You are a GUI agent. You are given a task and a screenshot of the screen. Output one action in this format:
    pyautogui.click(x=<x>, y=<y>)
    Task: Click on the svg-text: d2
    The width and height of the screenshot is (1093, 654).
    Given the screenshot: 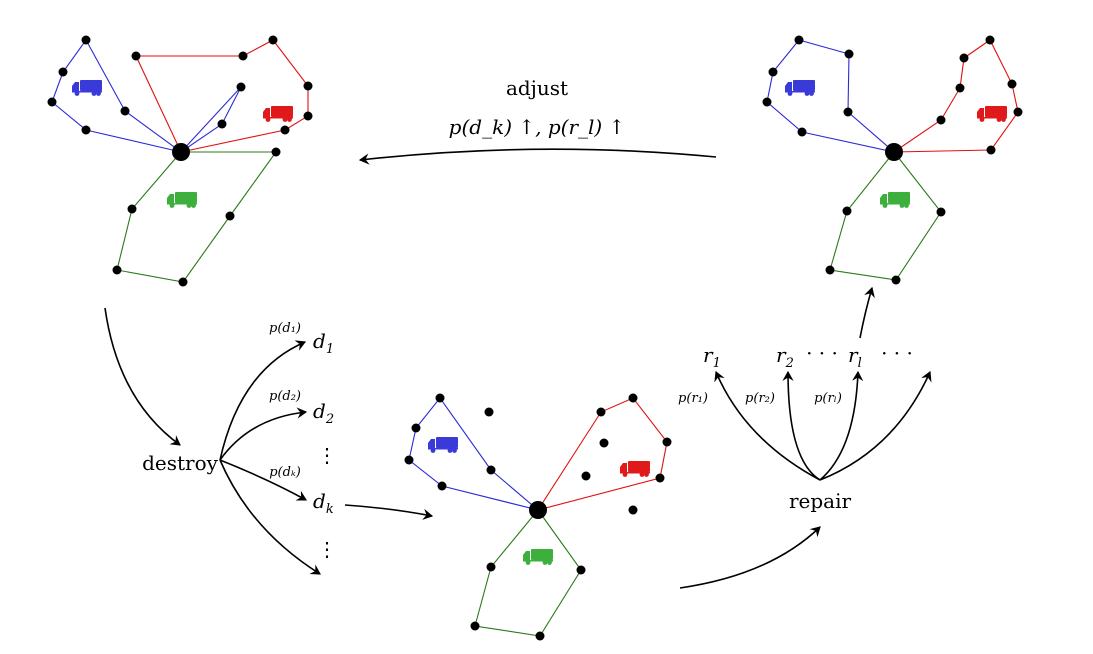 What is the action you would take?
    pyautogui.click(x=323, y=413)
    